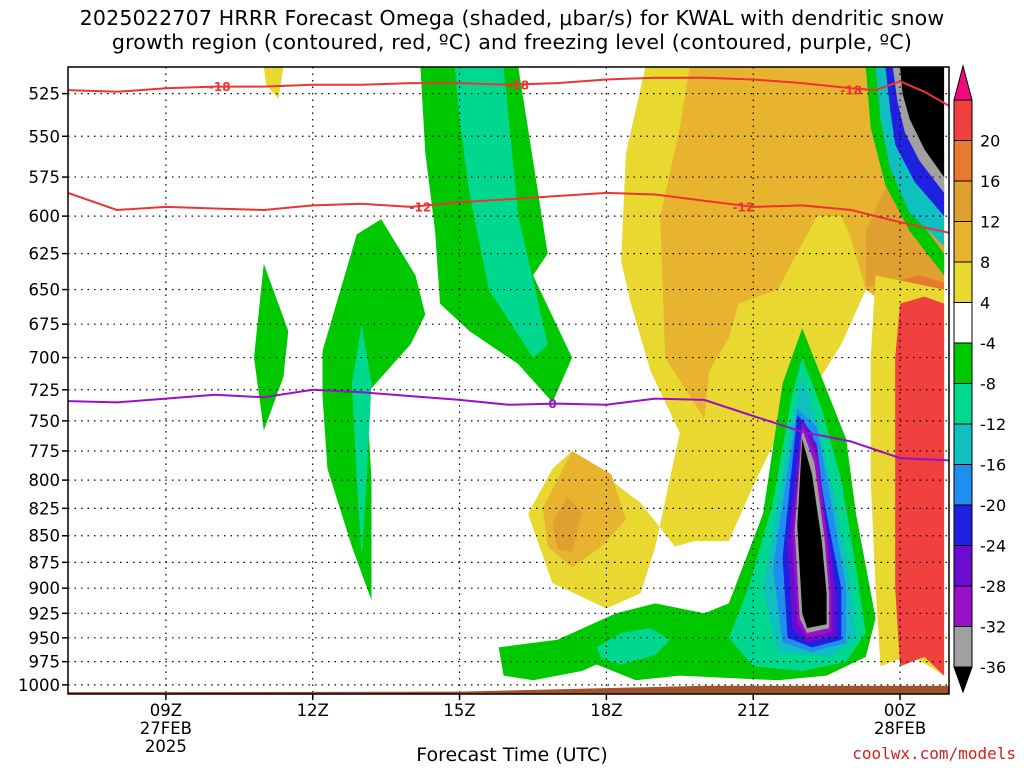  Describe the element at coordinates (993, 465) in the screenshot. I see `colorbar-label: -16` at that location.